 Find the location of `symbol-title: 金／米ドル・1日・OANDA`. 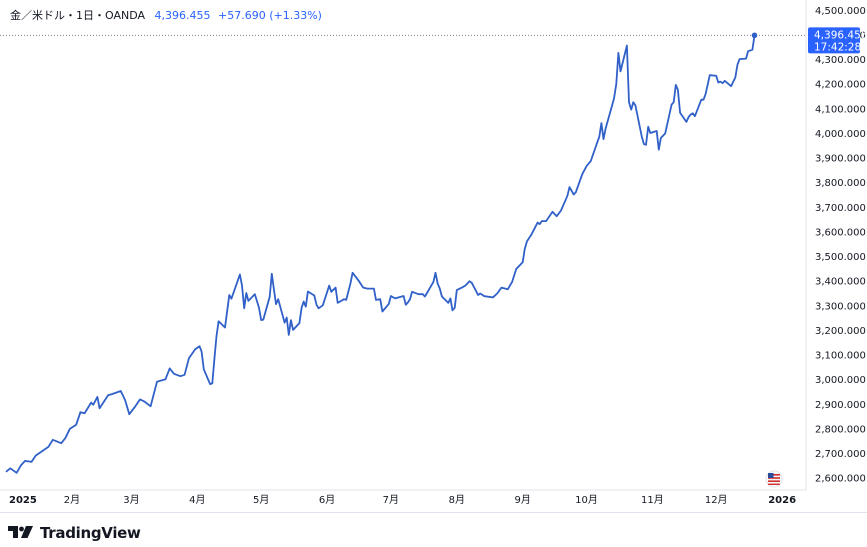

symbol-title: 金／米ドル・1日・OANDA is located at coordinates (78, 15).